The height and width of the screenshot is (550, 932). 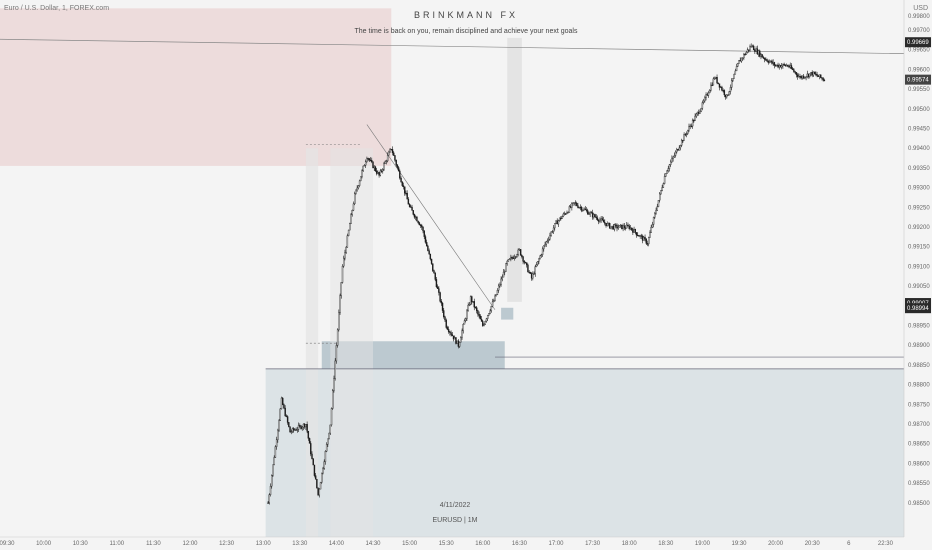 What do you see at coordinates (919, 90) in the screenshot?
I see `price-tick-label: 0.99550` at bounding box center [919, 90].